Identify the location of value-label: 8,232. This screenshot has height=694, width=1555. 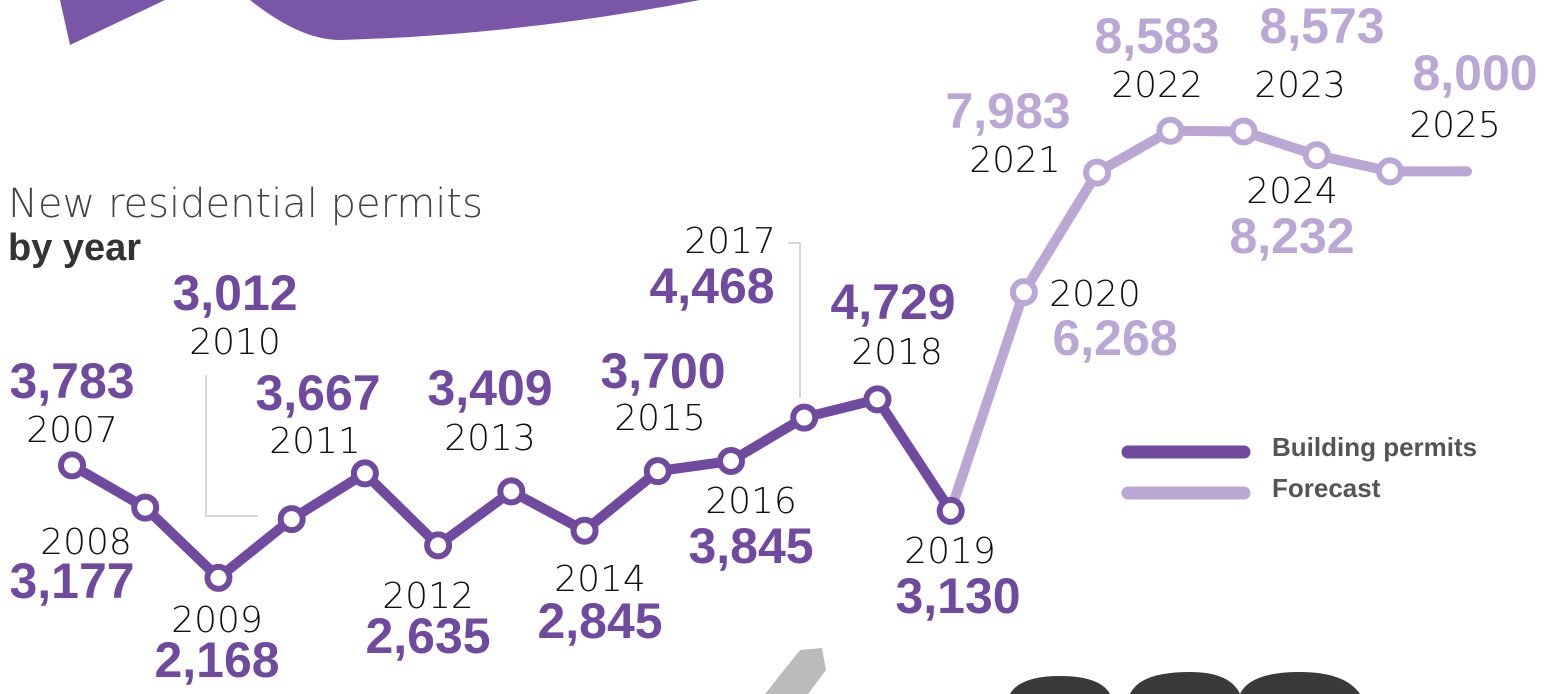
(1291, 236).